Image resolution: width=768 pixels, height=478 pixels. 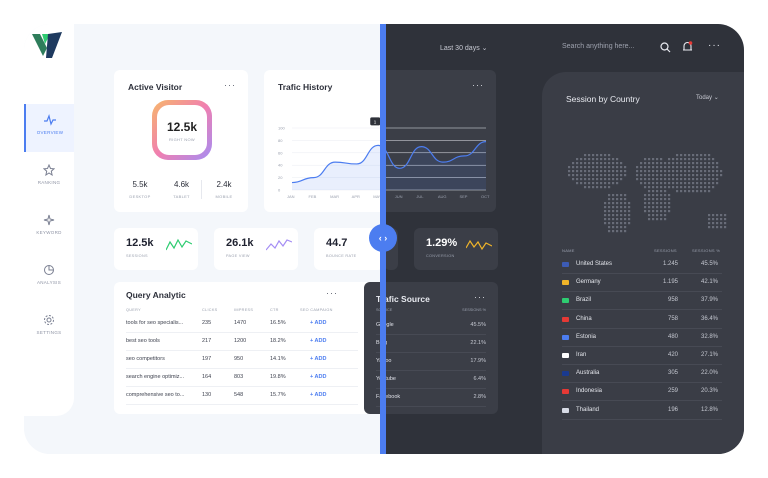 I want to click on x-tick-label: SEP, so click(x=463, y=196).